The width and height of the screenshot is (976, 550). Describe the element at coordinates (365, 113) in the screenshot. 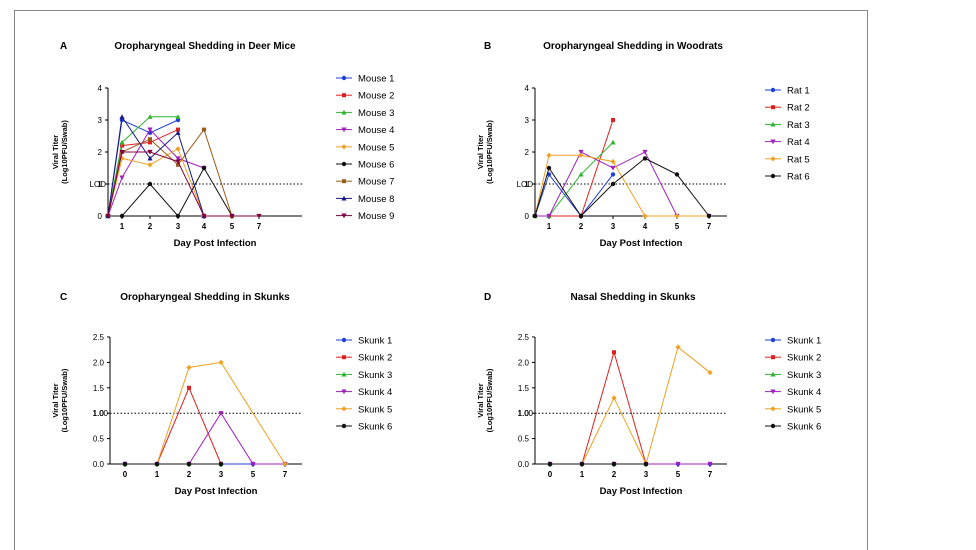

I see `legend-item: Mouse 3` at that location.